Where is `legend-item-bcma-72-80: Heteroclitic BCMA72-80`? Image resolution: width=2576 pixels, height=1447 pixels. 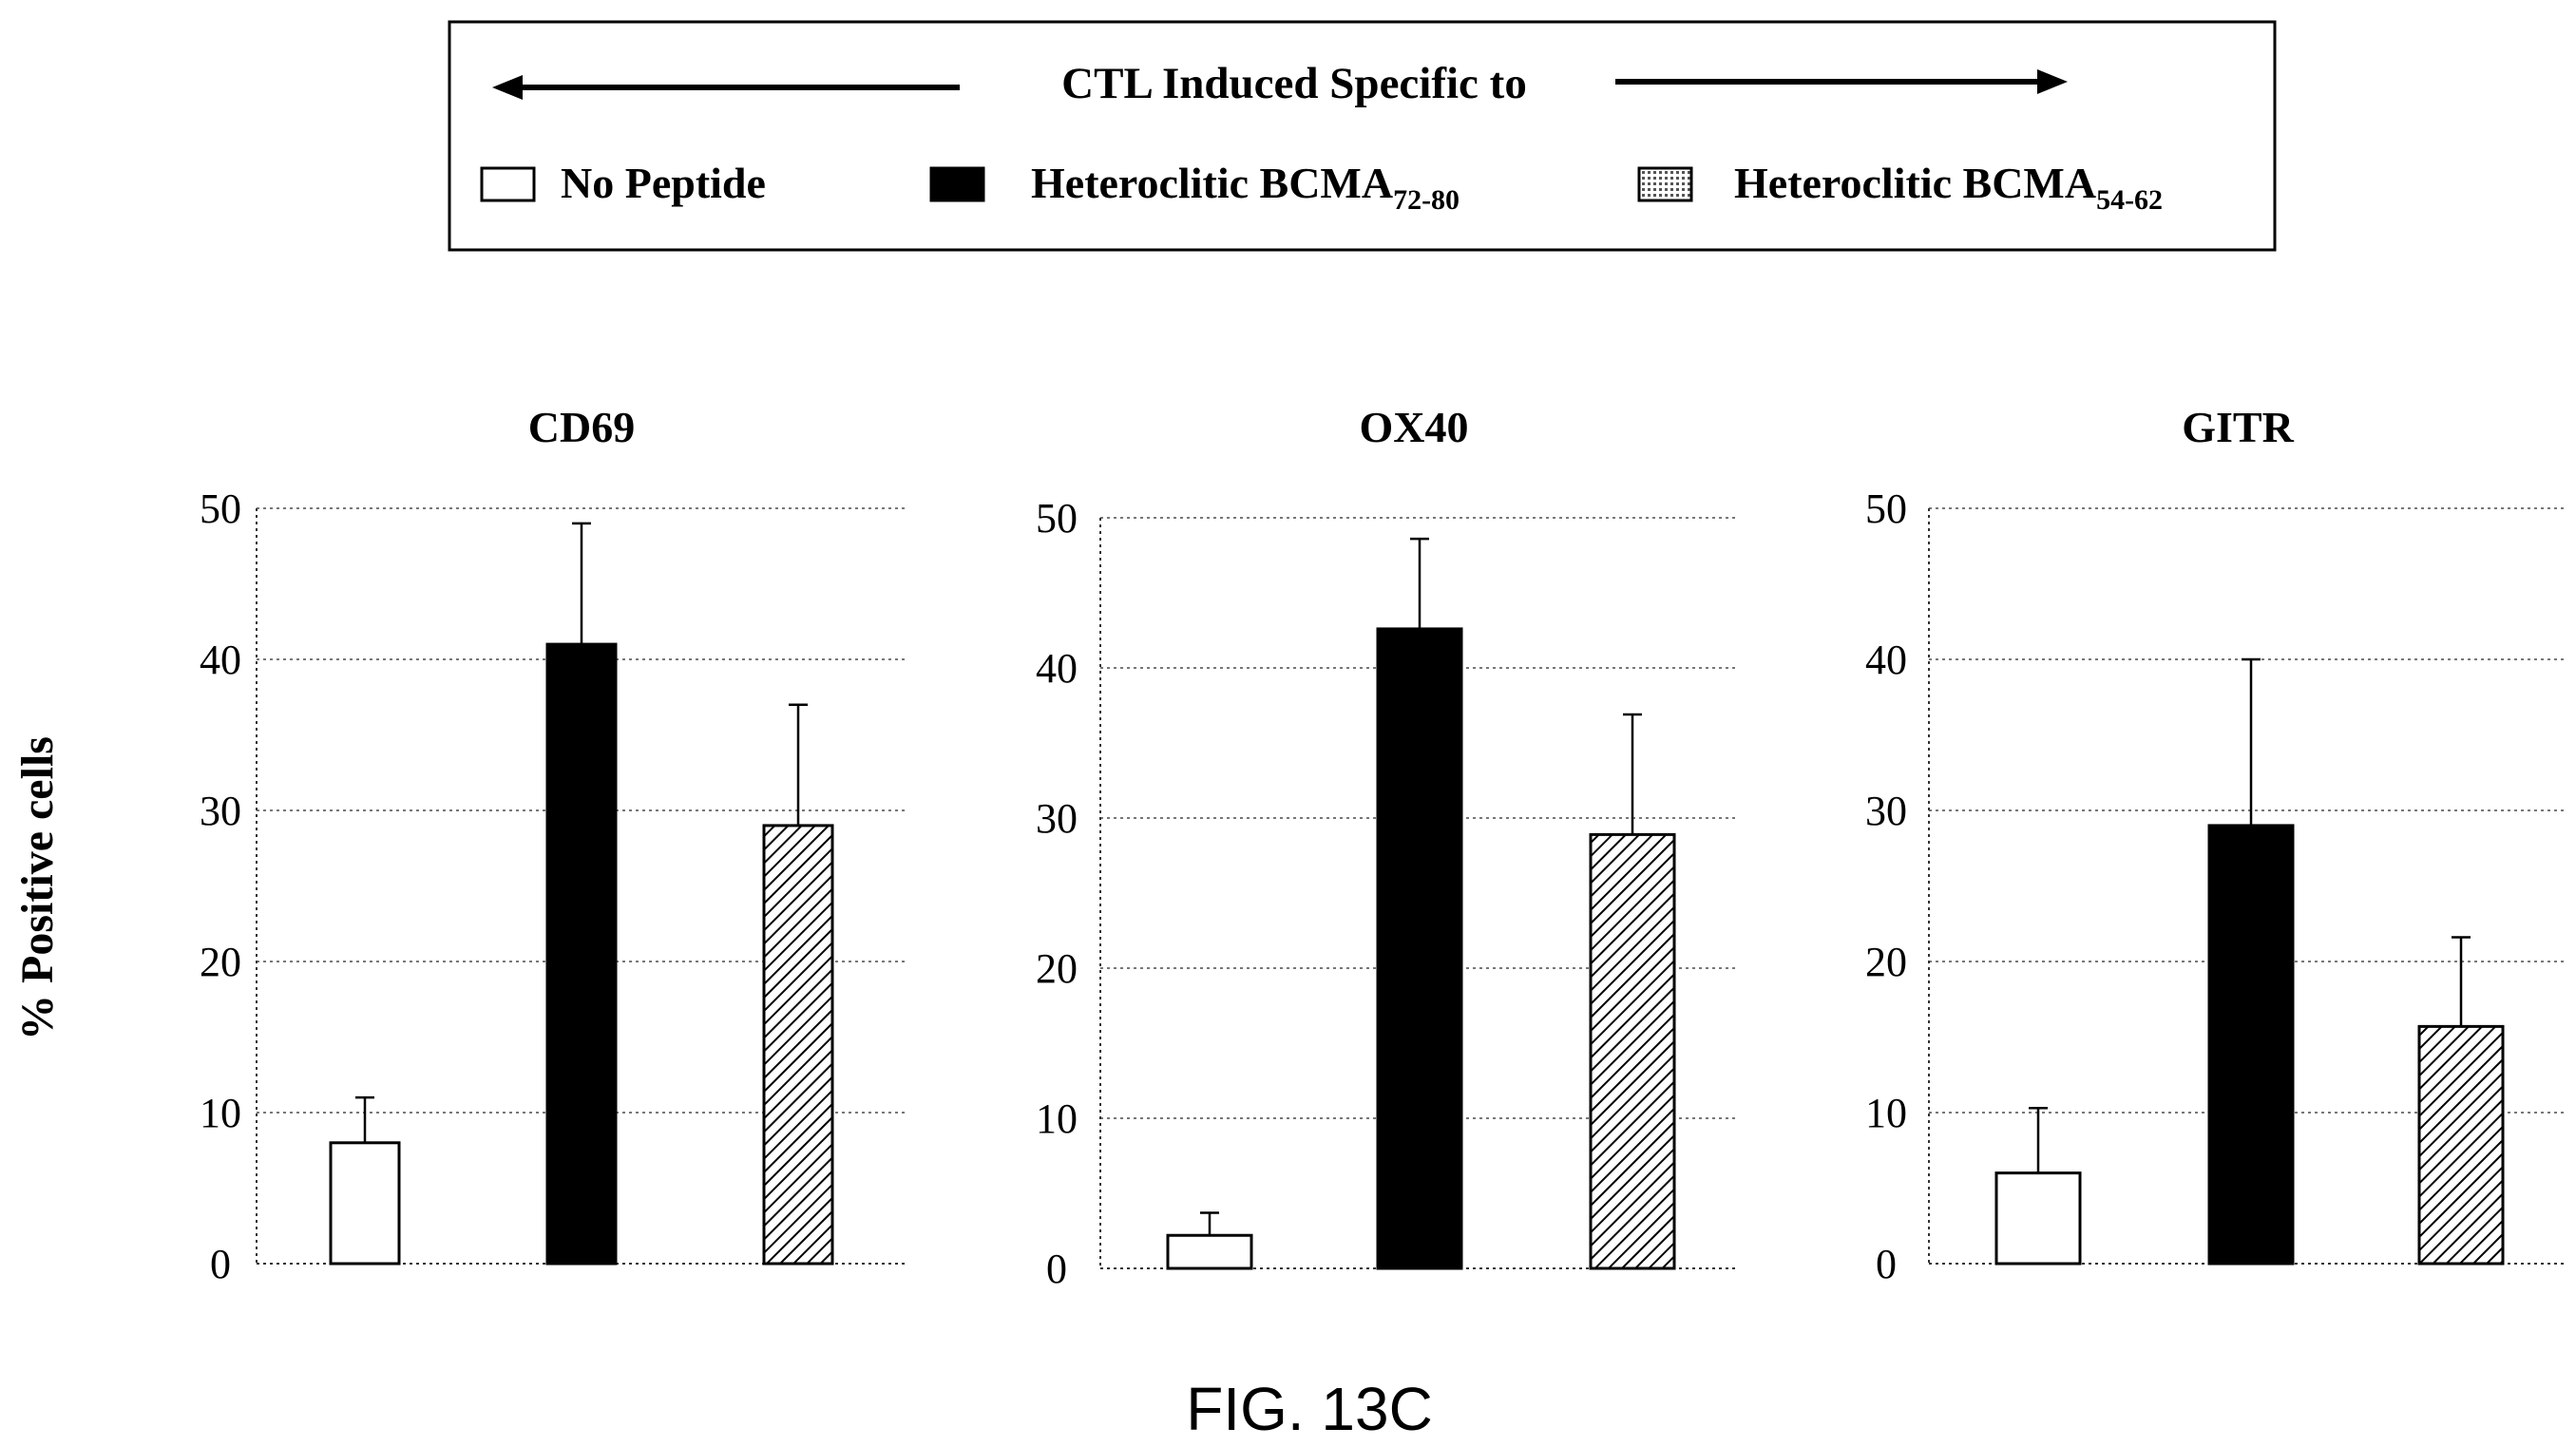
legend-item-bcma-72-80: Heteroclitic BCMA72-80 is located at coordinates (1194, 187).